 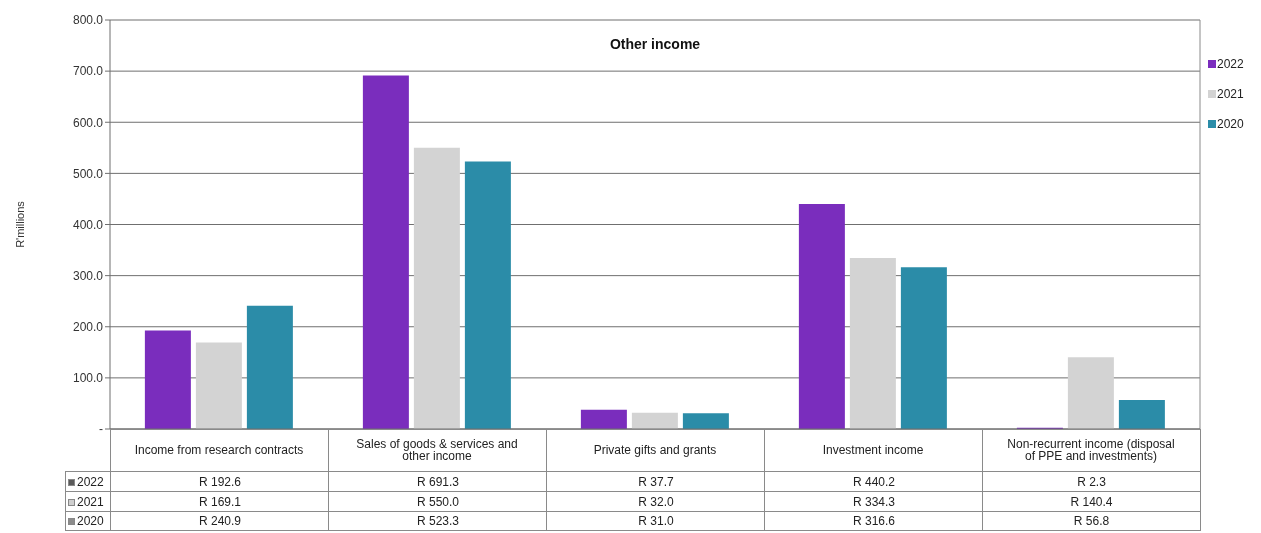 I want to click on y-tick-label: 200.0, so click(x=88, y=327).